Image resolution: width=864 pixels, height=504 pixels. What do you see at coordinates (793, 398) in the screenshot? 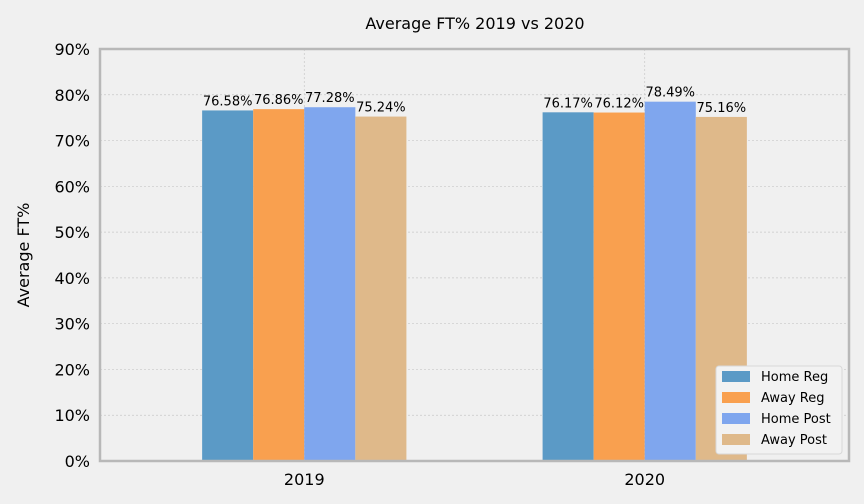
I see `legend-label: Away Reg` at bounding box center [793, 398].